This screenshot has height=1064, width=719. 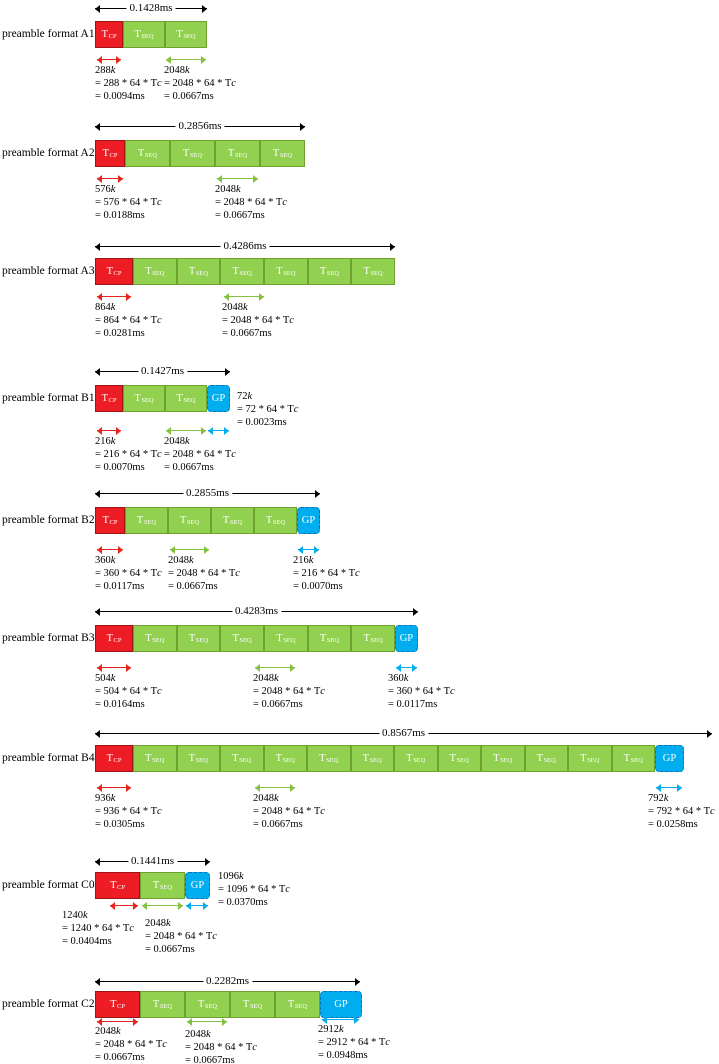 I want to click on annotation-line: = 792 * 64 * Tc, so click(x=681, y=811).